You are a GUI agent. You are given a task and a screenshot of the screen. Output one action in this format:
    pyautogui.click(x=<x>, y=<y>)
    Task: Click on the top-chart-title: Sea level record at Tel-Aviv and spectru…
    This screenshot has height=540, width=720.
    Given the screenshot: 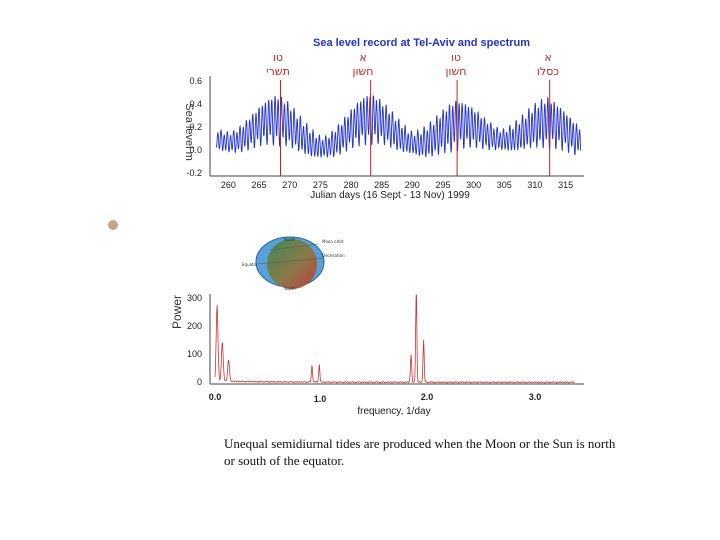 What is the action you would take?
    pyautogui.click(x=421, y=43)
    